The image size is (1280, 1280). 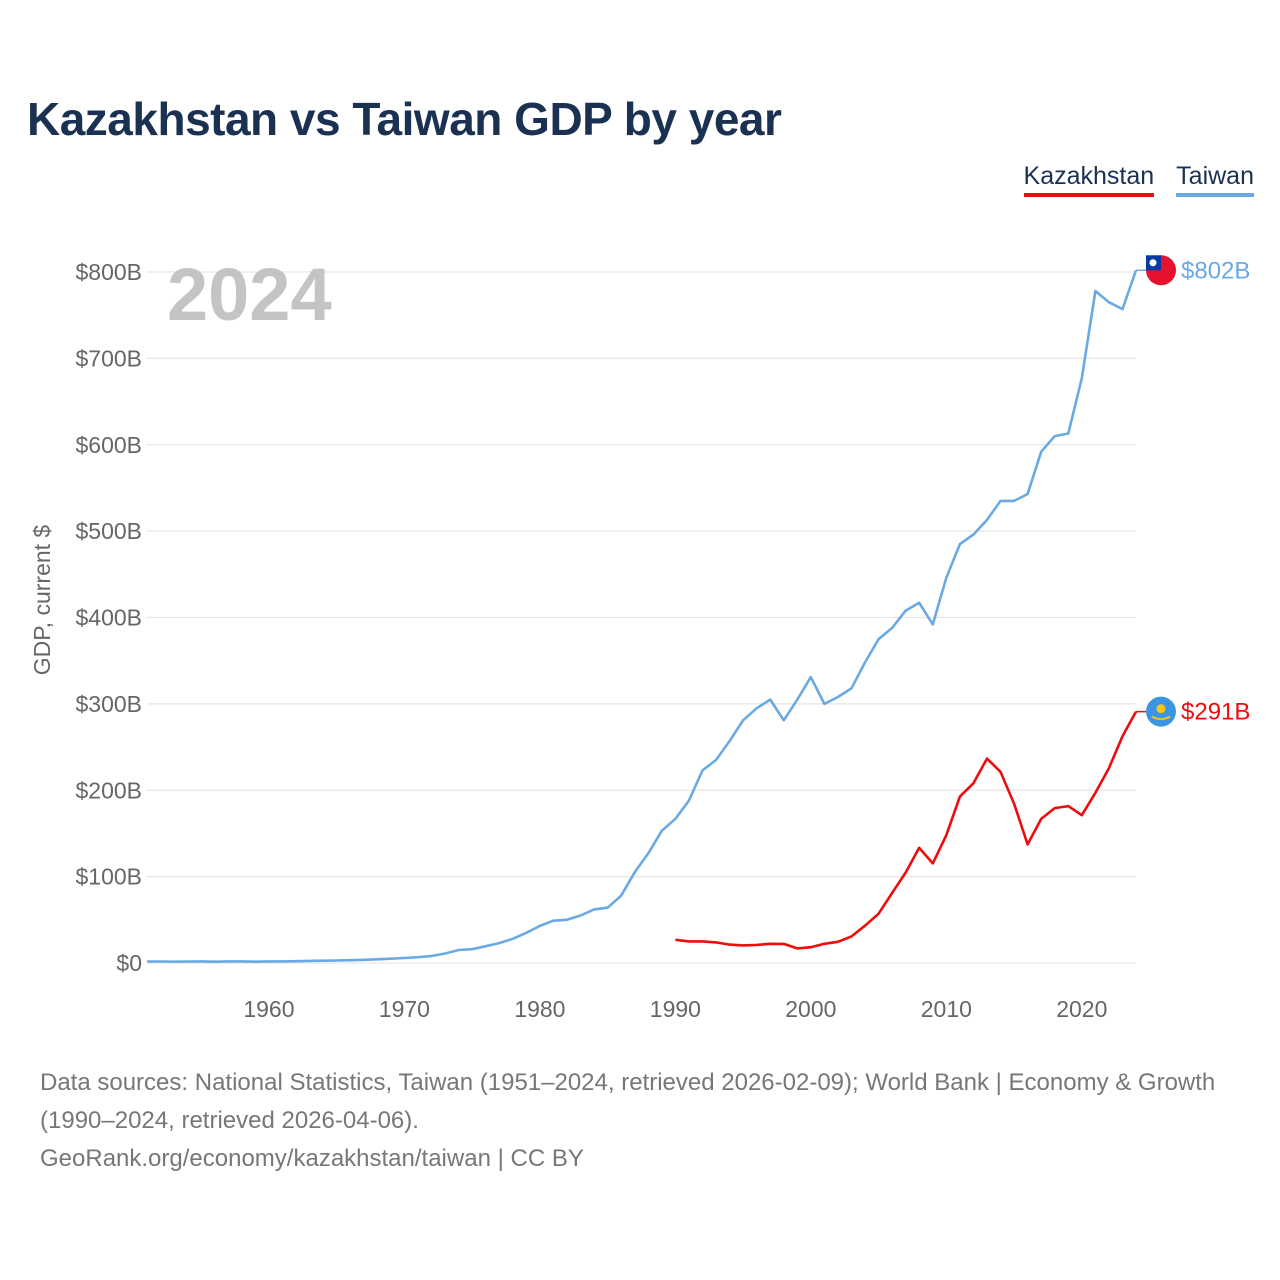 I want to click on legend: Kazakhstan Taiwan, so click(x=1138, y=179).